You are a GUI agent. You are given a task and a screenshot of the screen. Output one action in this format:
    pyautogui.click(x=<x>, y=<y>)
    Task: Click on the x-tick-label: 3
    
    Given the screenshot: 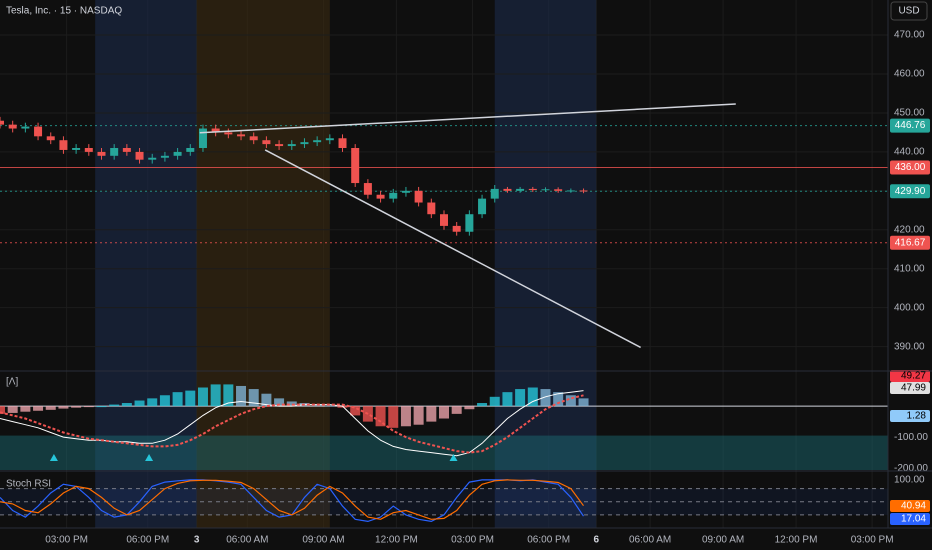 What is the action you would take?
    pyautogui.click(x=197, y=540)
    